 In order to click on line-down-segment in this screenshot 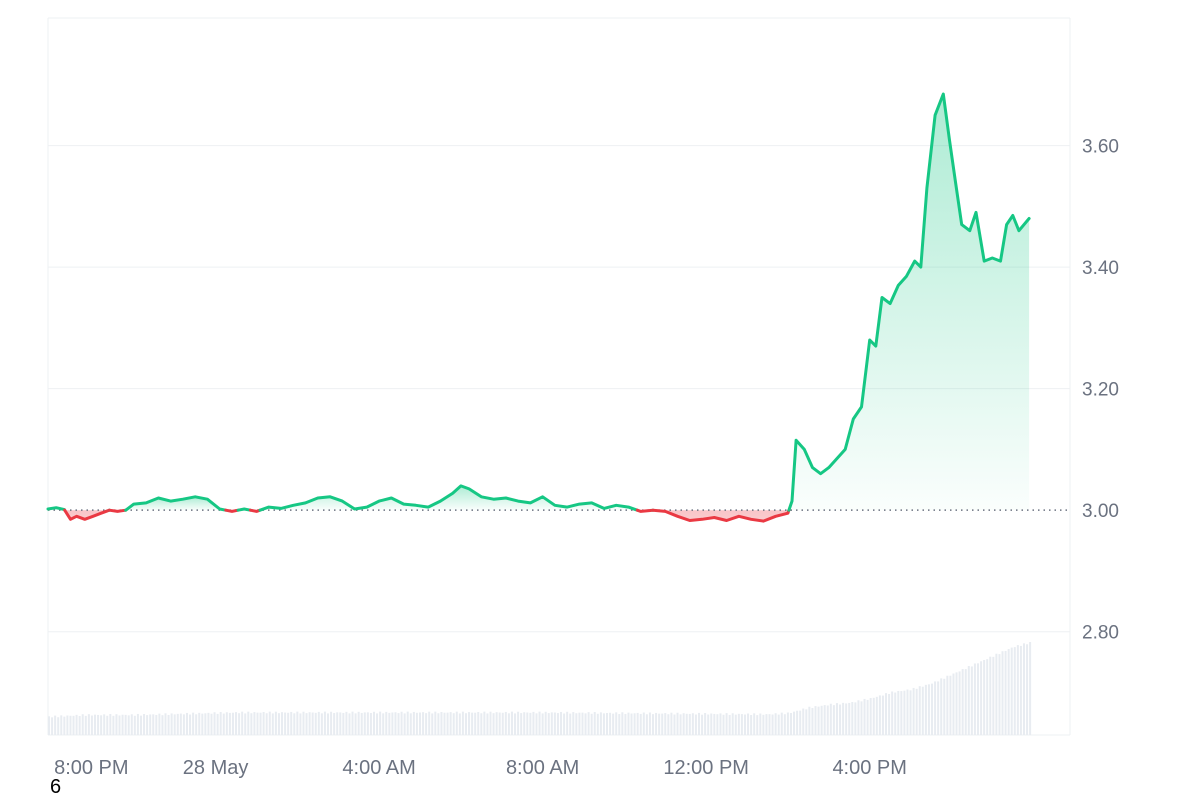, I will do `click(232, 510)`.